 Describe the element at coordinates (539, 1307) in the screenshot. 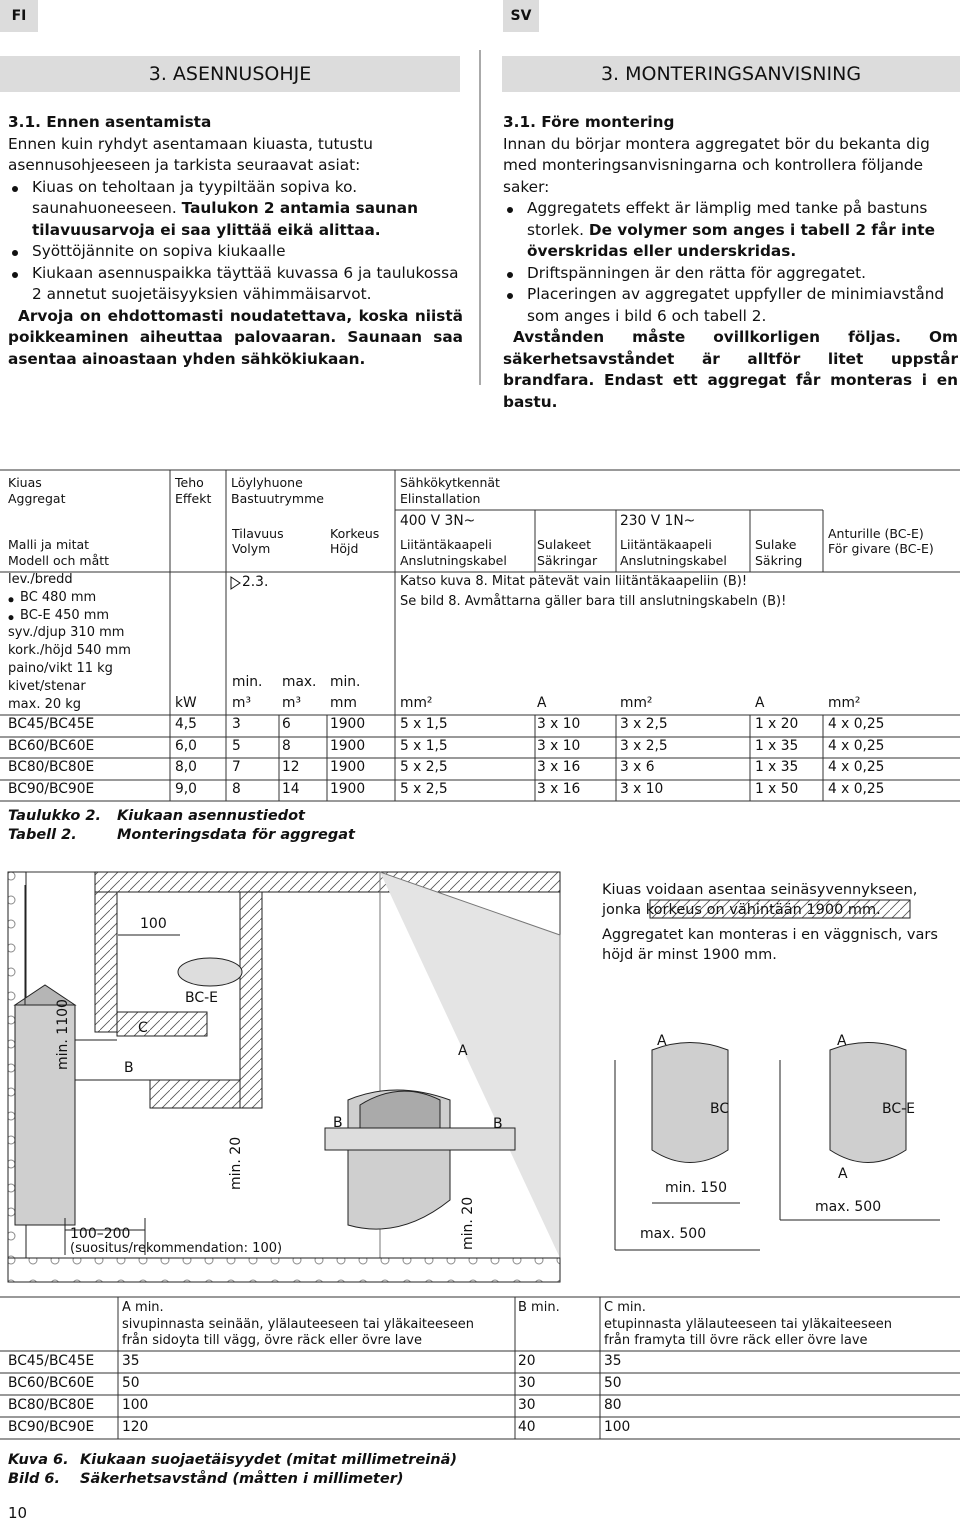

I see `distance-header: B min.` at that location.